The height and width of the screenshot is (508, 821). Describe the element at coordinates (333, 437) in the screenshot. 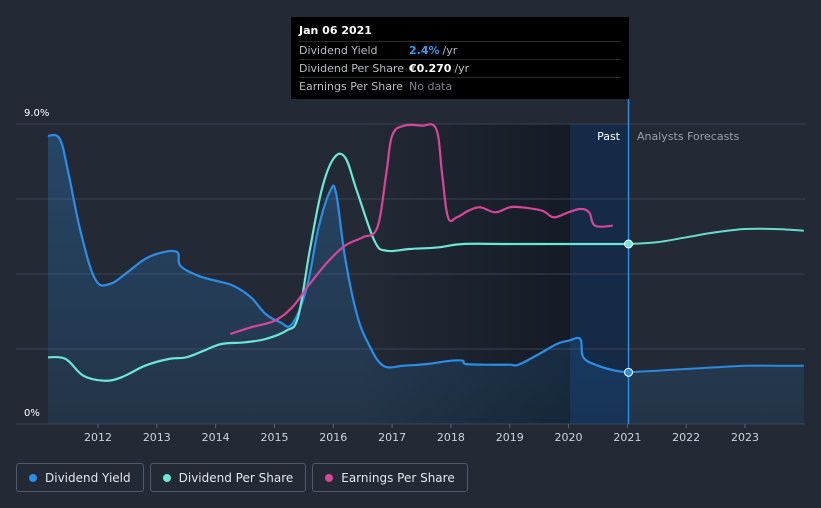

I see `x-tick-label: 2016` at that location.